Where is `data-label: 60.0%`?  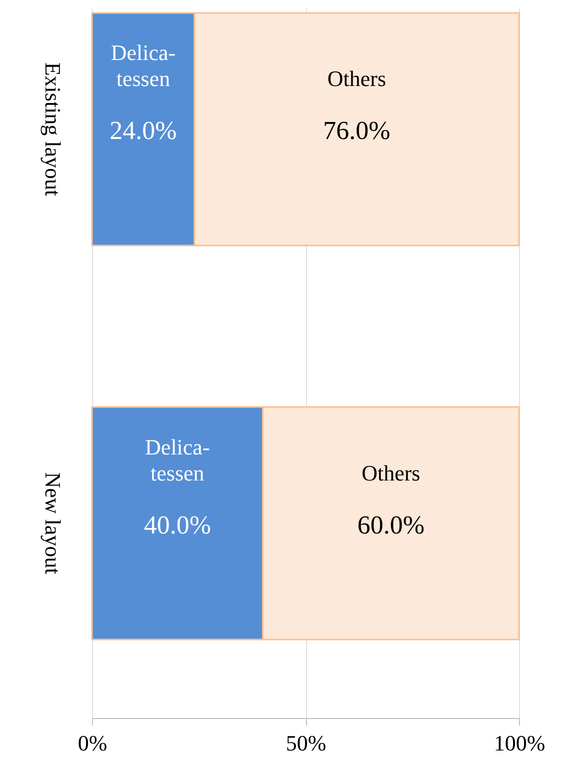 data-label: 60.0% is located at coordinates (390, 525).